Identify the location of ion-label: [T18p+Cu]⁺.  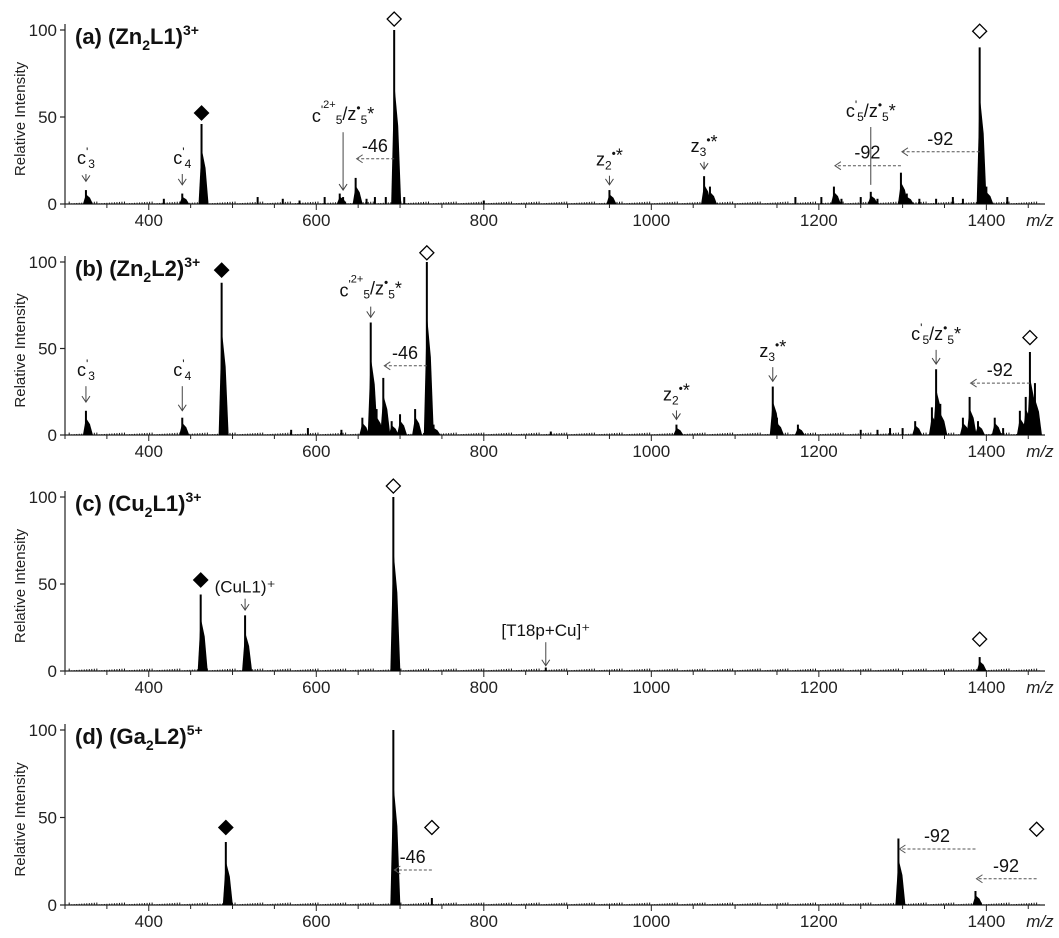
(545, 630).